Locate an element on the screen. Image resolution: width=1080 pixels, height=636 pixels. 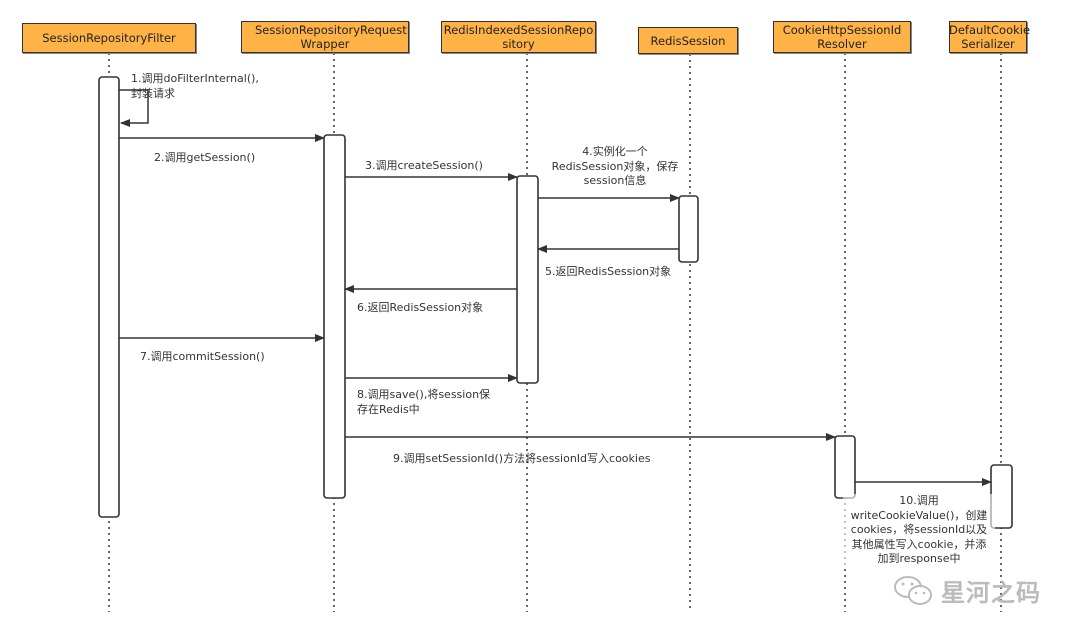
message-label-7: 7.调用commitSession() is located at coordinates (202, 356).